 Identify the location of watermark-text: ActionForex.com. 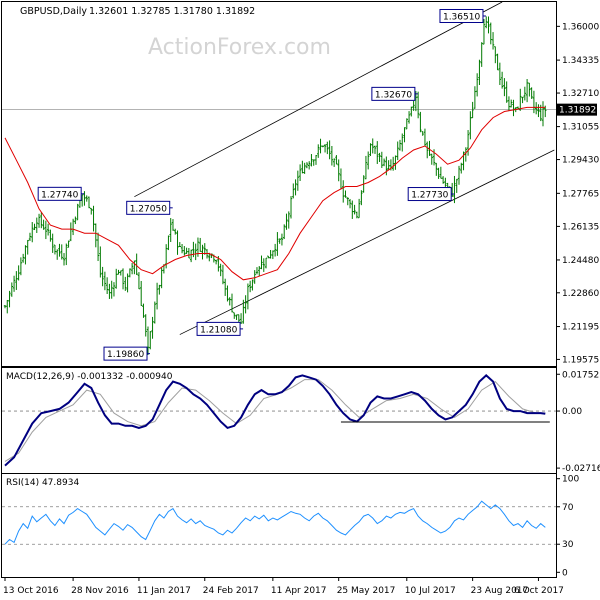
(239, 47).